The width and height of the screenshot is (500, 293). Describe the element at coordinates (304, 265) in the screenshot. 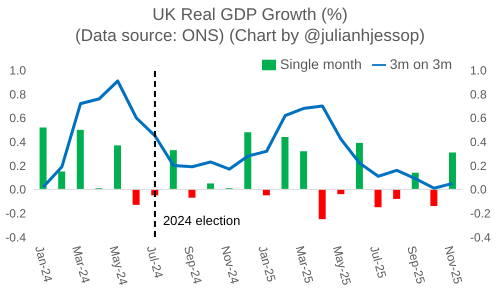

I see `x-tick-label: Mar-25` at that location.